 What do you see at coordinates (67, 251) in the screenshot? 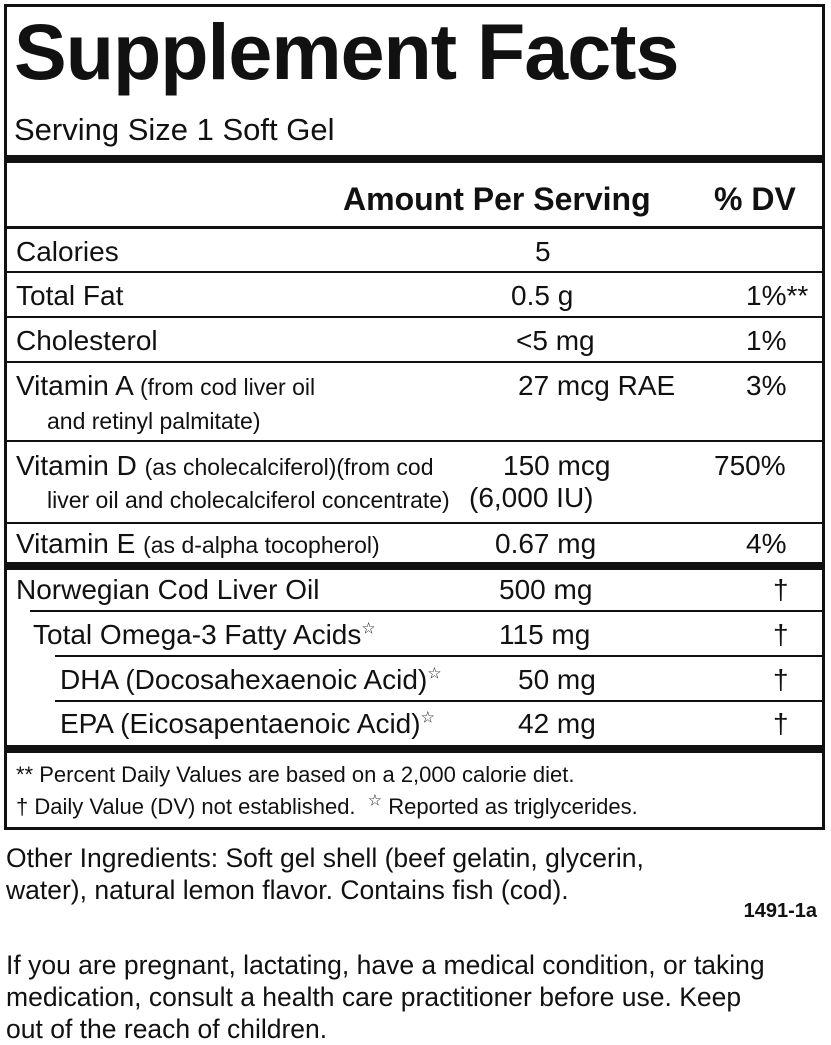
I see `row-calories-name: Calories` at bounding box center [67, 251].